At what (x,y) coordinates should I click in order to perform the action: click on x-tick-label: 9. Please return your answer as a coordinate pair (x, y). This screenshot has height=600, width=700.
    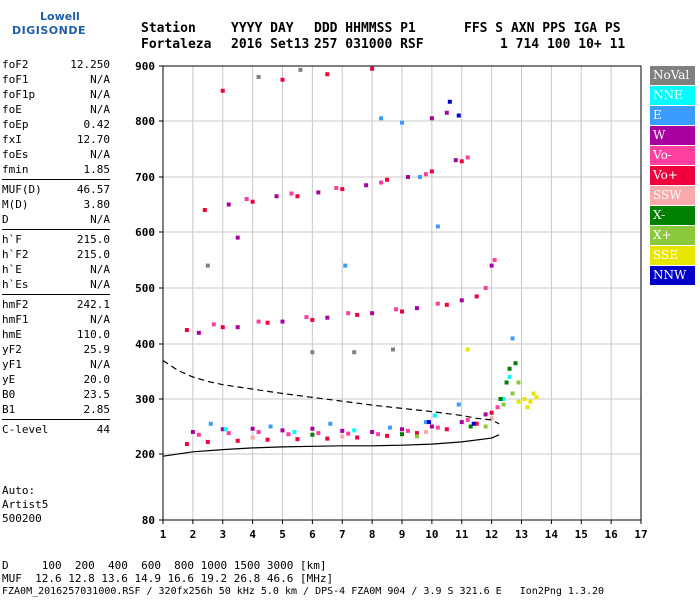
    Looking at the image, I should click on (402, 534).